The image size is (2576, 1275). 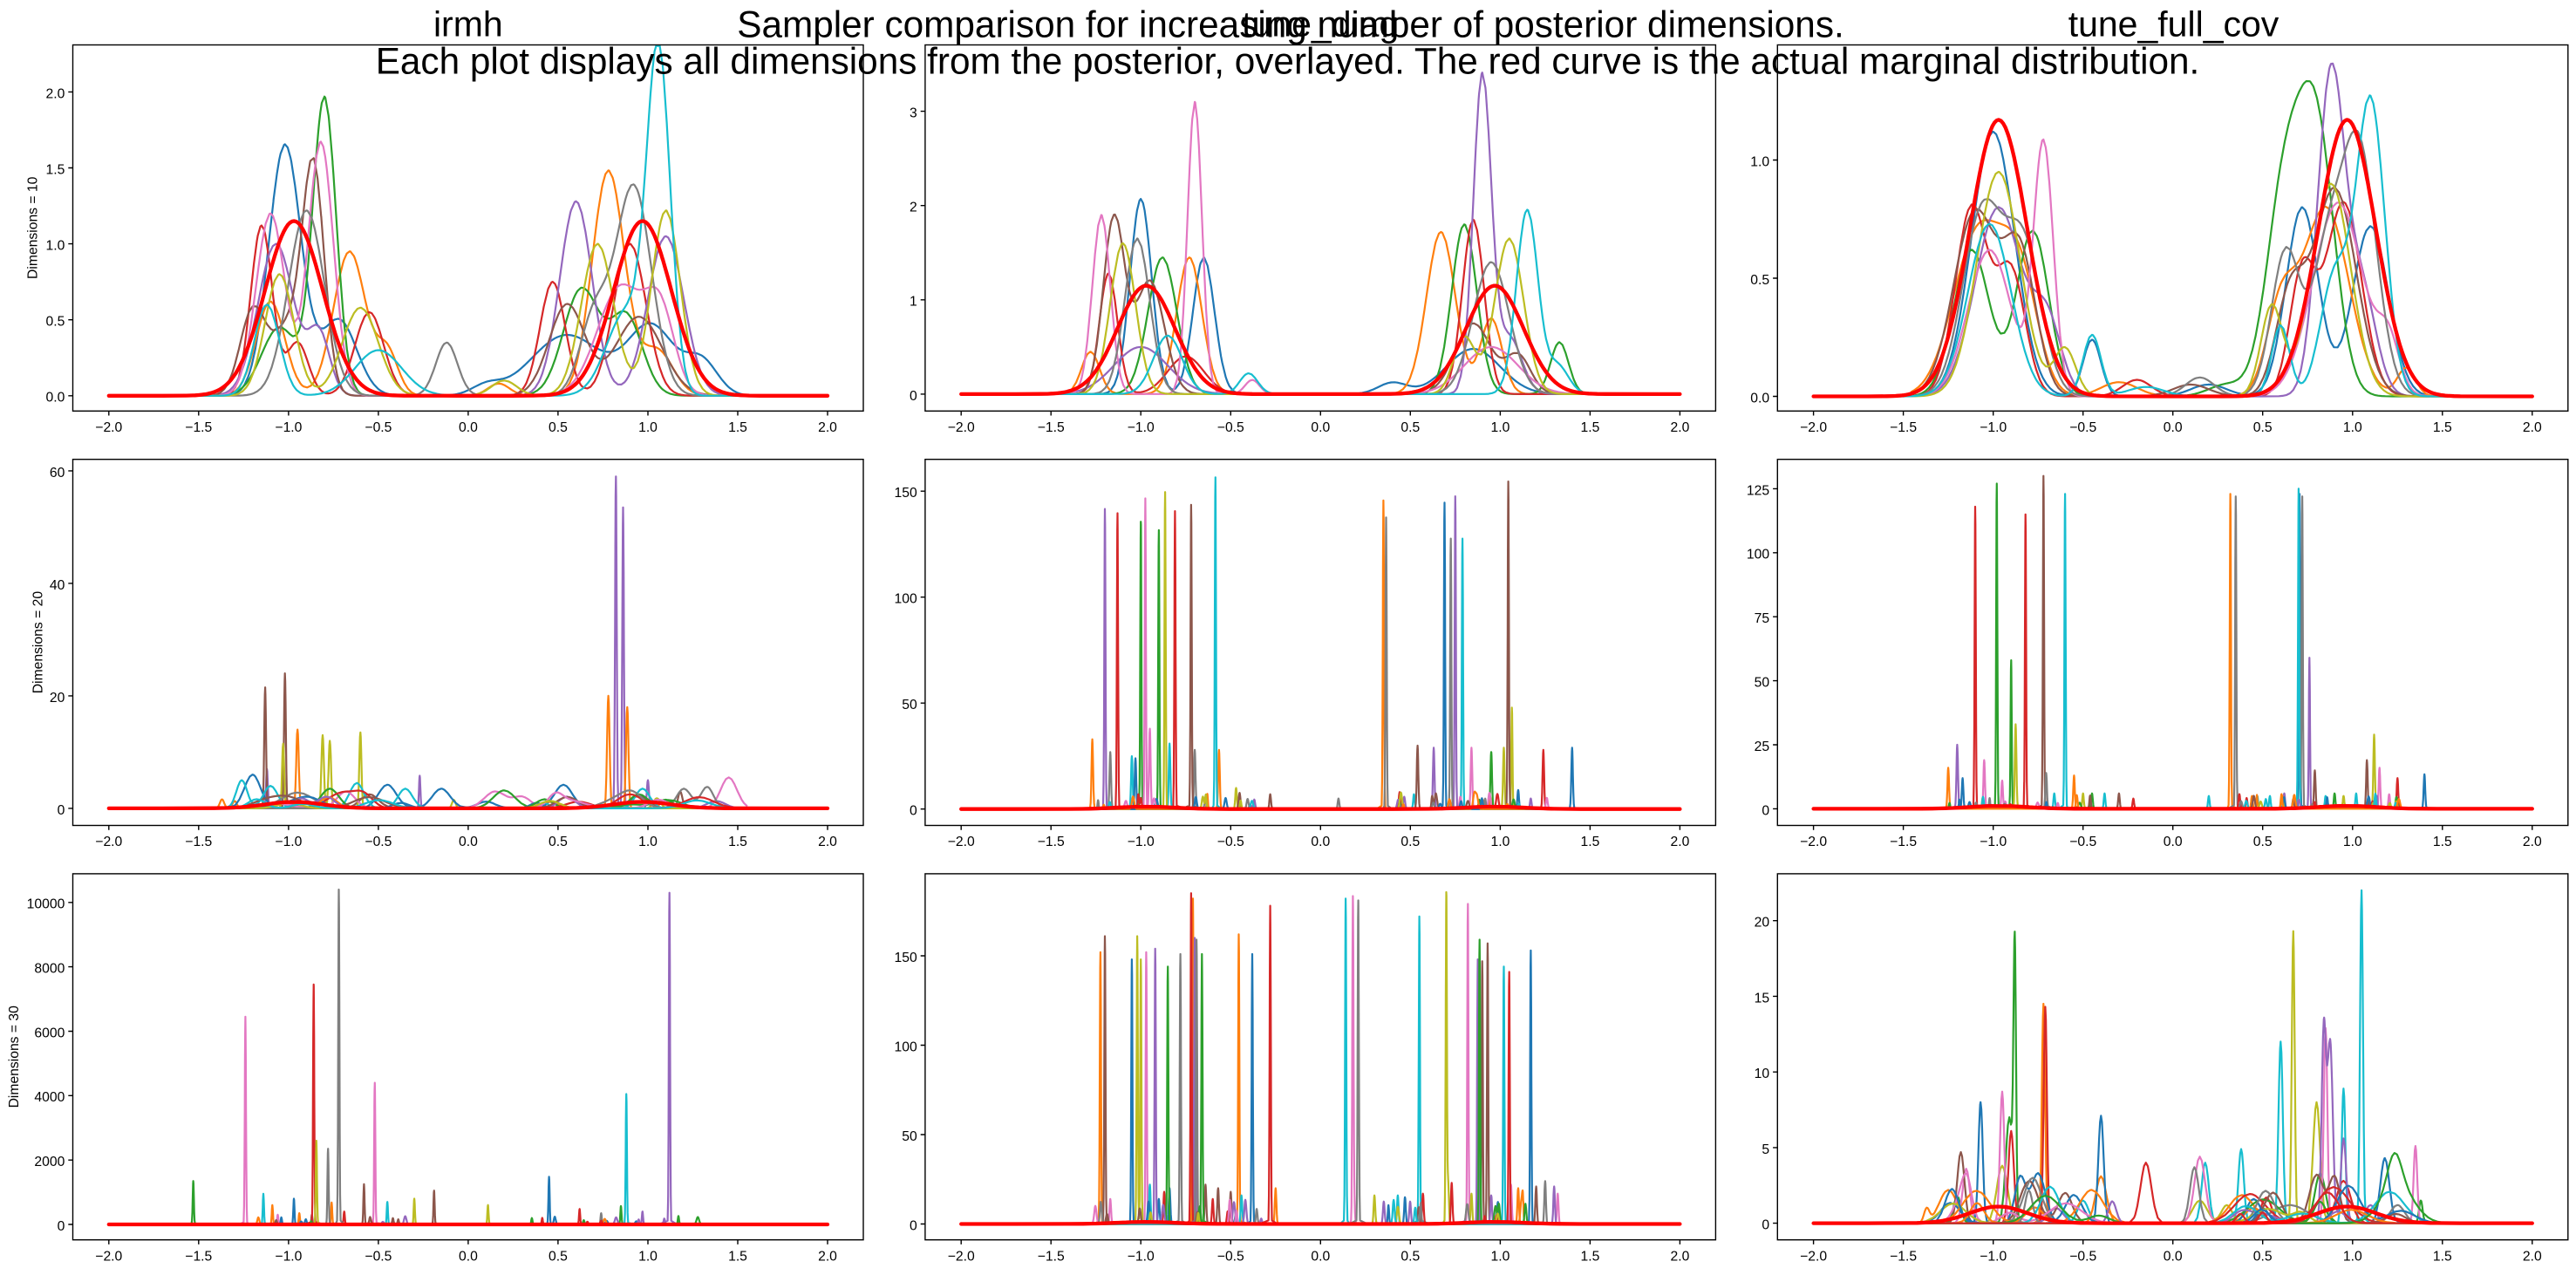 I want to click on svg-text: 40, so click(x=57, y=585).